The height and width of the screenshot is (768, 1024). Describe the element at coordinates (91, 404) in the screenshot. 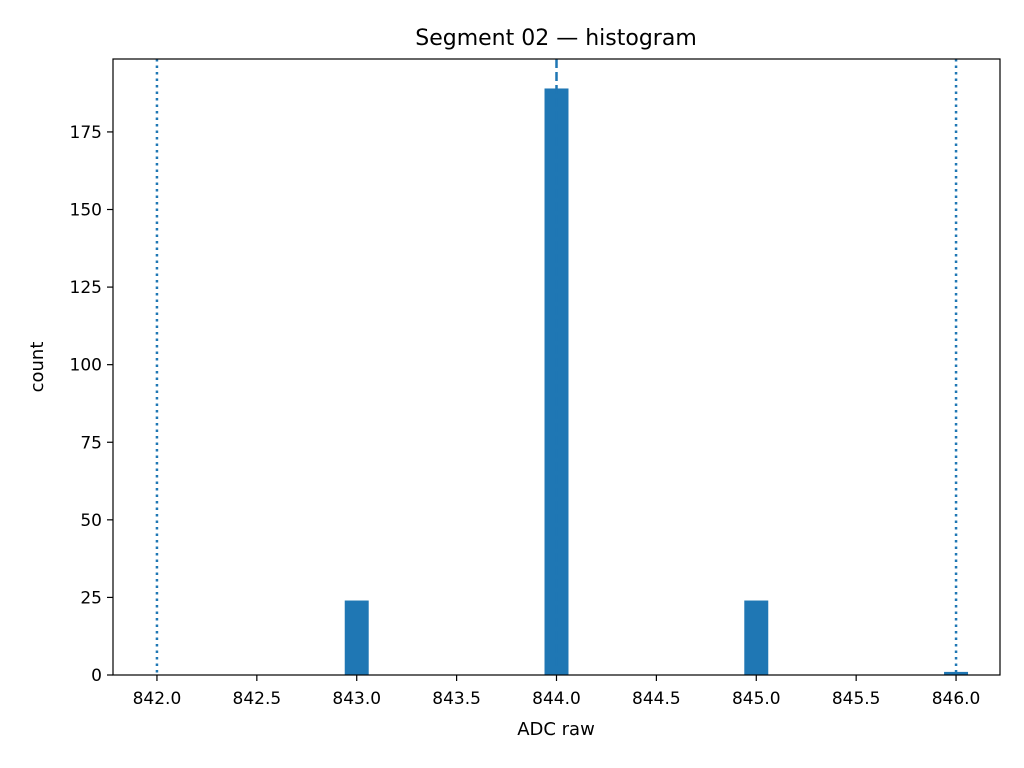

I see `y-axis-ticks: 0 25 50 75 100 125 150 175` at that location.